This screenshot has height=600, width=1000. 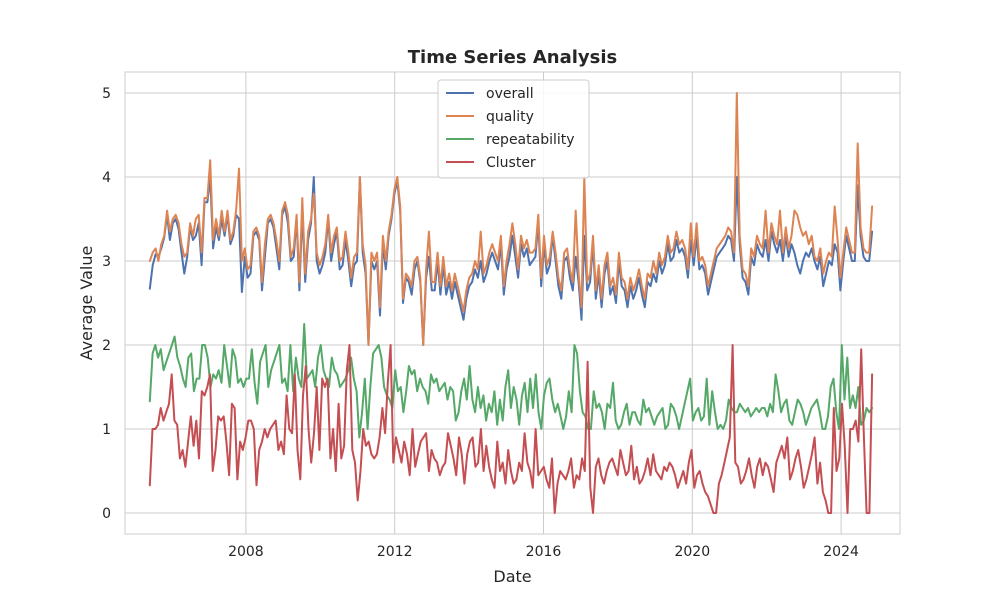 I want to click on y-tick-label: 3, so click(x=106, y=262).